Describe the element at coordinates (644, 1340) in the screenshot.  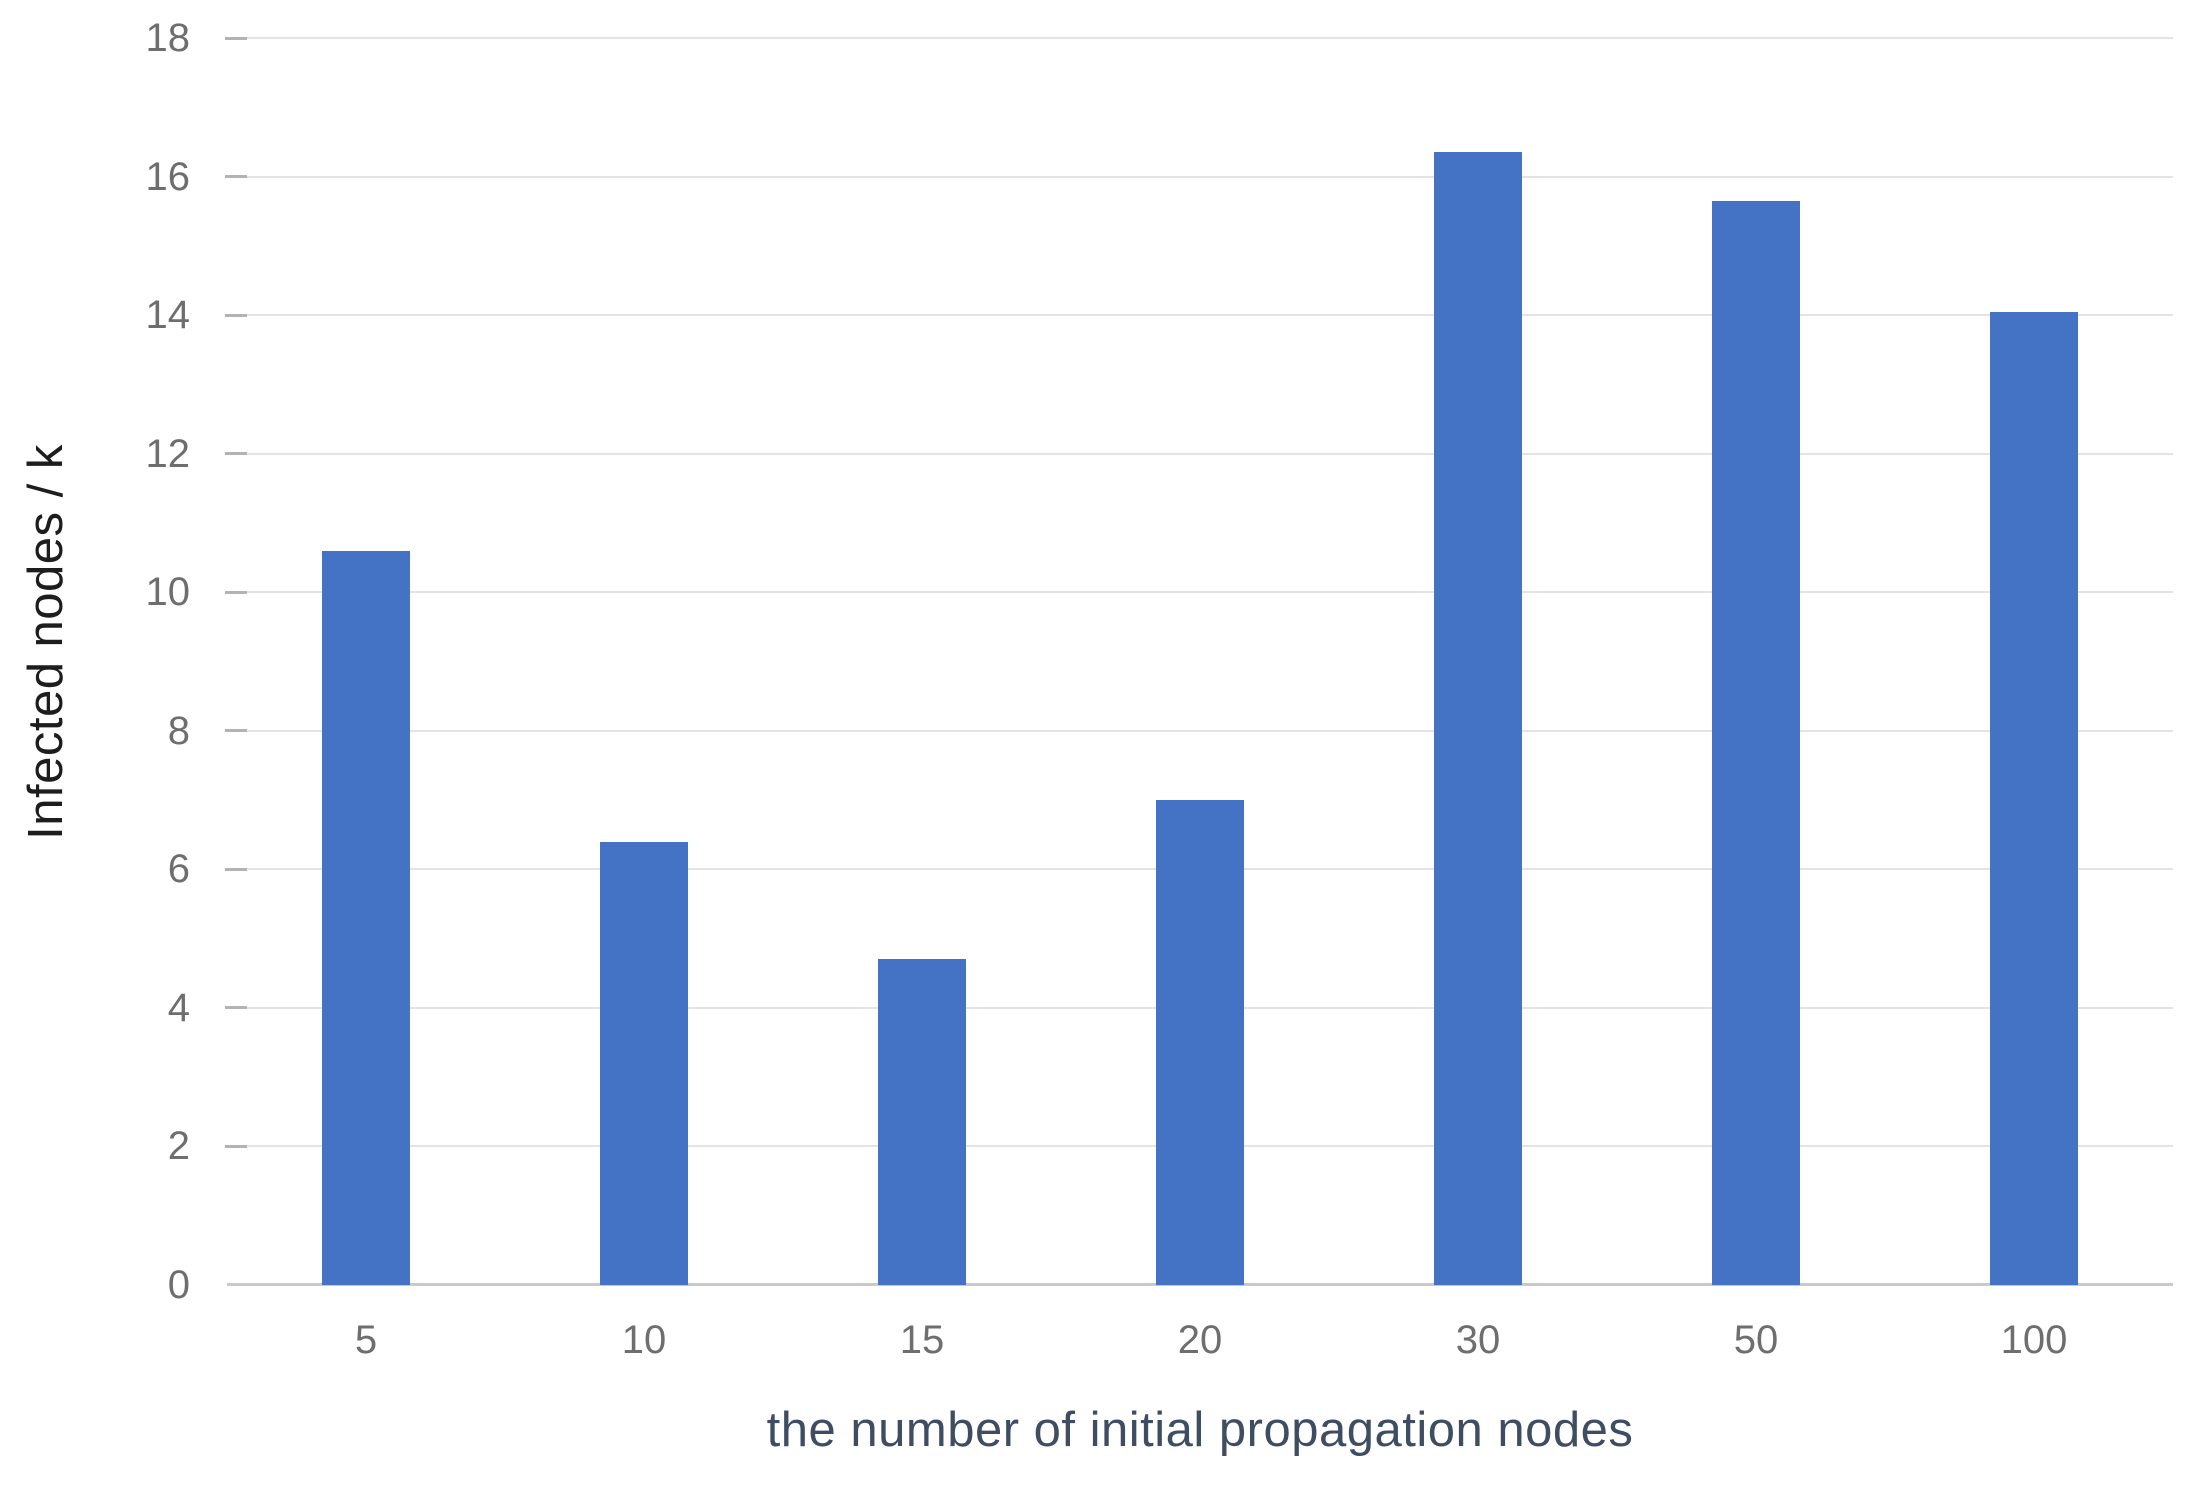
I see `x-tick-label: 10` at that location.